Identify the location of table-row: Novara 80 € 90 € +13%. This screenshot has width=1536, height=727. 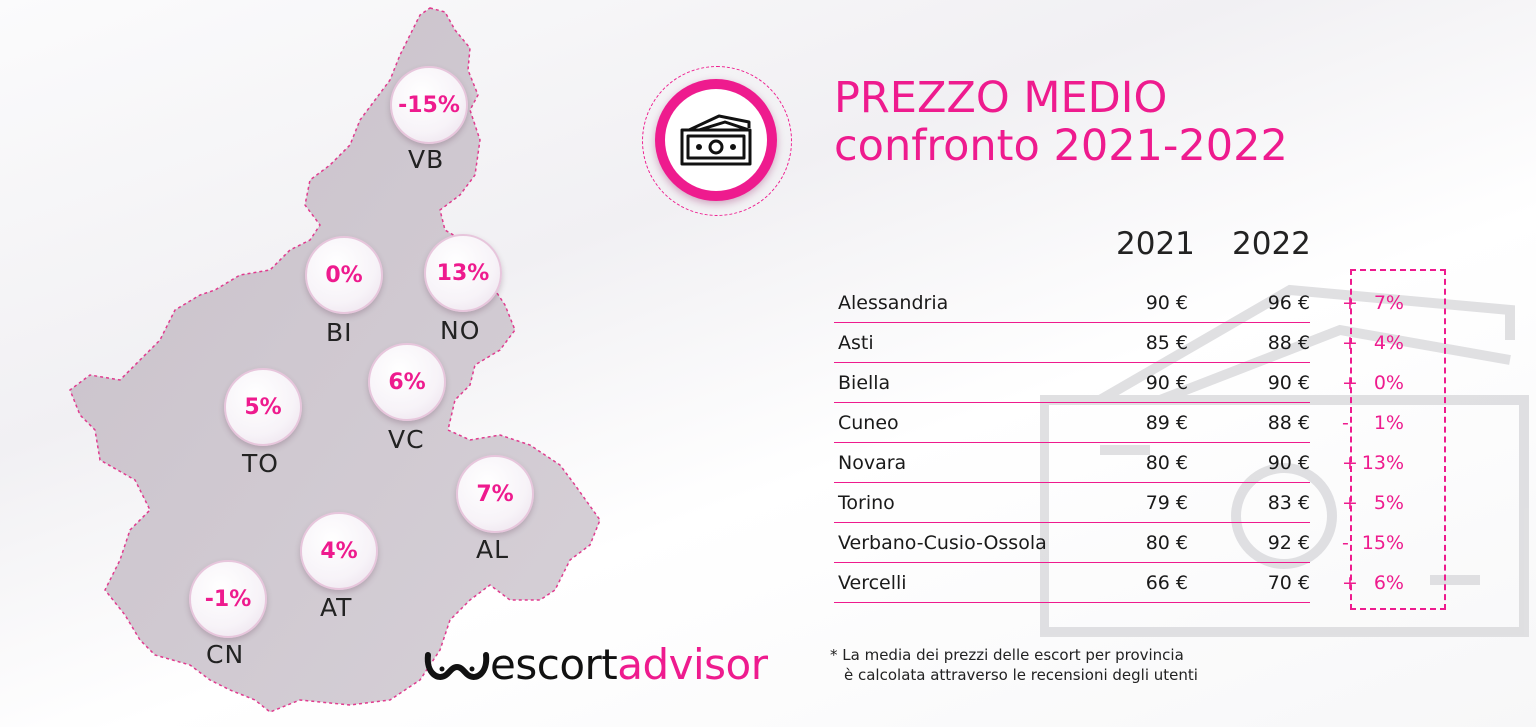
(1130, 462).